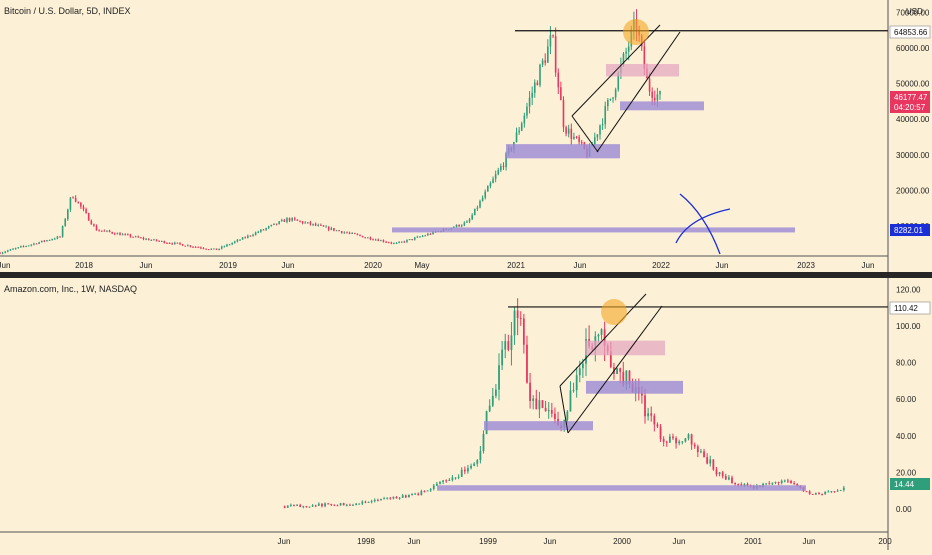 The image size is (932, 555). Describe the element at coordinates (642, 70) in the screenshot. I see `resistance-zone` at that location.